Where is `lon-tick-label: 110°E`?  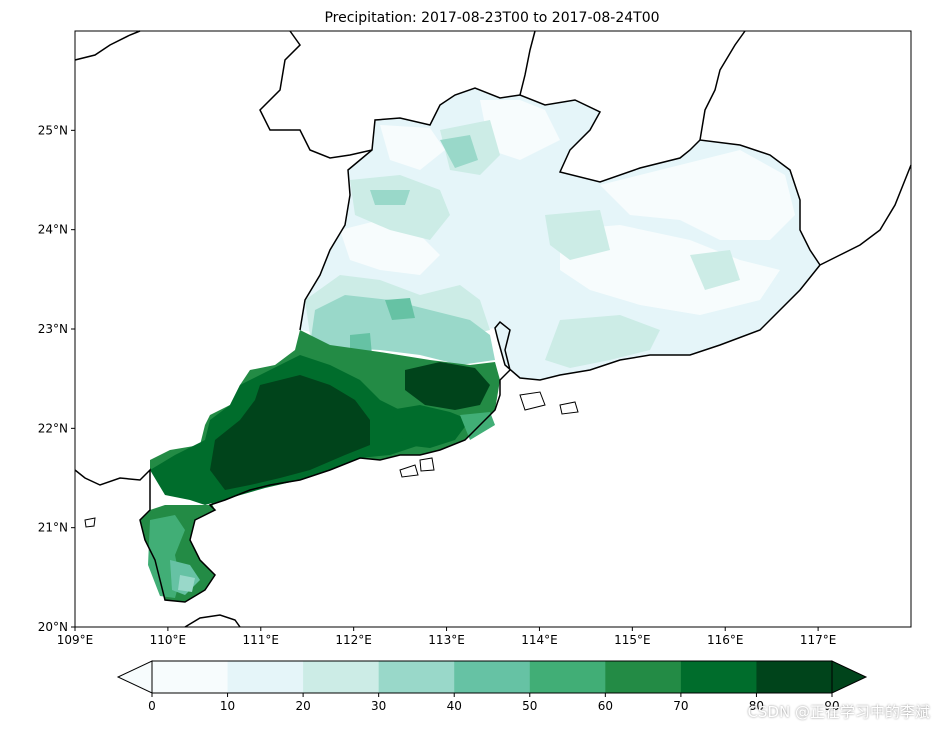 lon-tick-label: 110°E is located at coordinates (168, 640).